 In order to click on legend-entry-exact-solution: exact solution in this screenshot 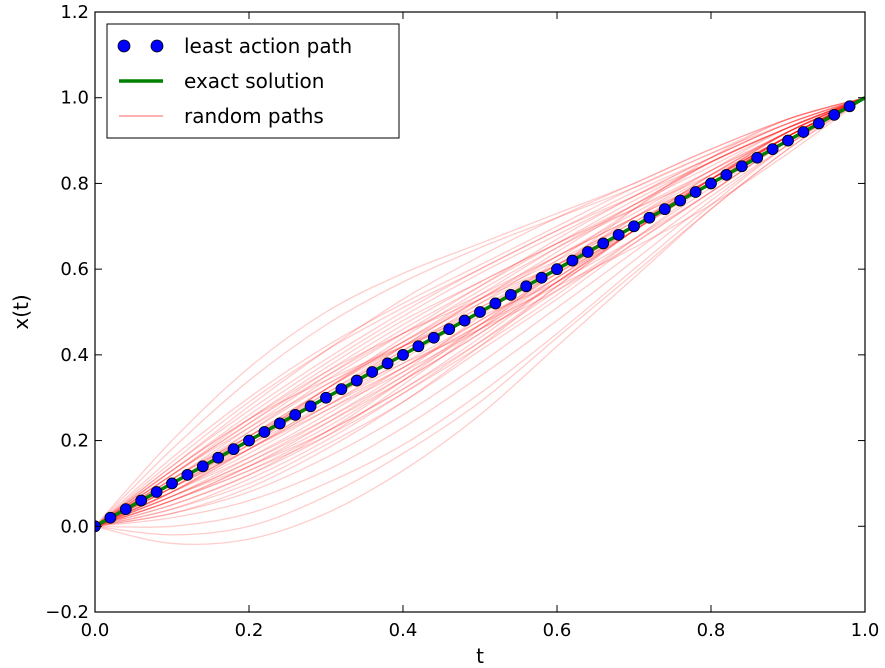, I will do `click(221, 81)`.